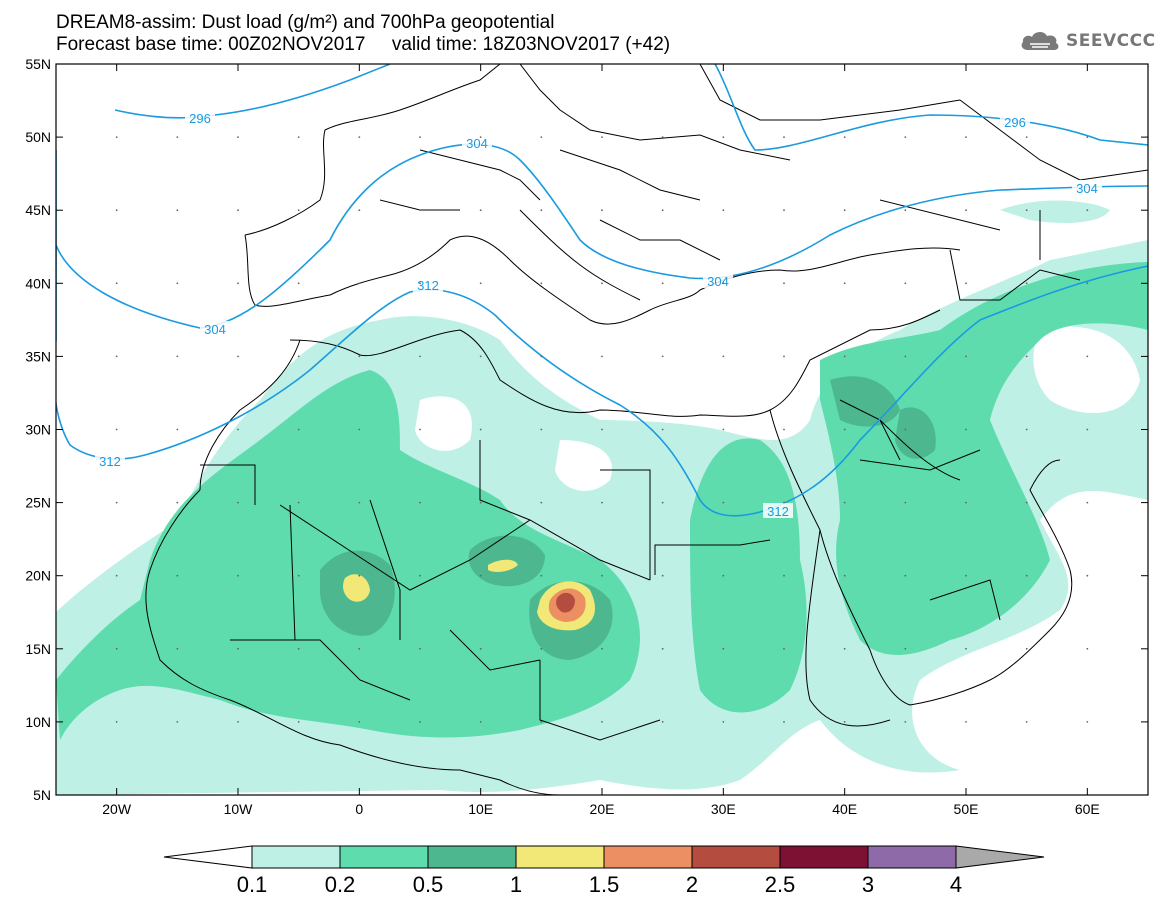 The height and width of the screenshot is (907, 1165). Describe the element at coordinates (1111, 41) in the screenshot. I see `logo-text: SEEVCCC` at that location.